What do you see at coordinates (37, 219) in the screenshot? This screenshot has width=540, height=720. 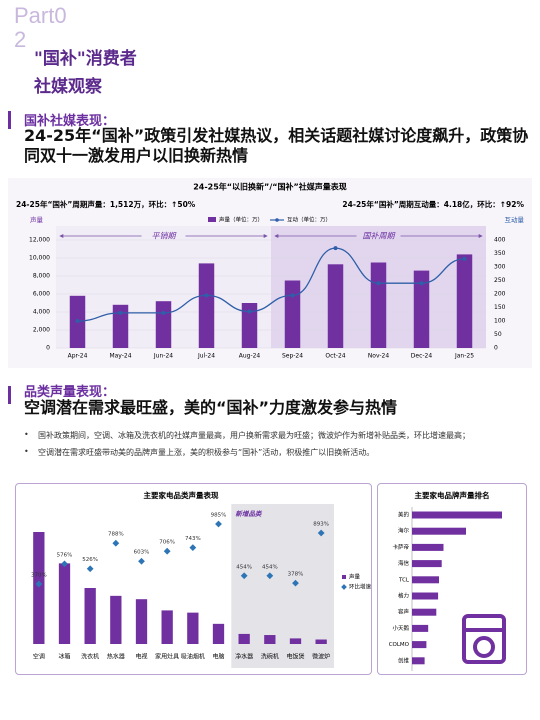 I see `y-axis-label: 声量` at bounding box center [37, 219].